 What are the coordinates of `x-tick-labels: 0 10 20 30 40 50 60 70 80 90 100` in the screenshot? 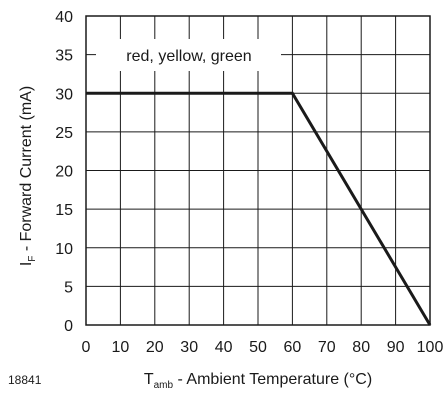 It's located at (263, 347).